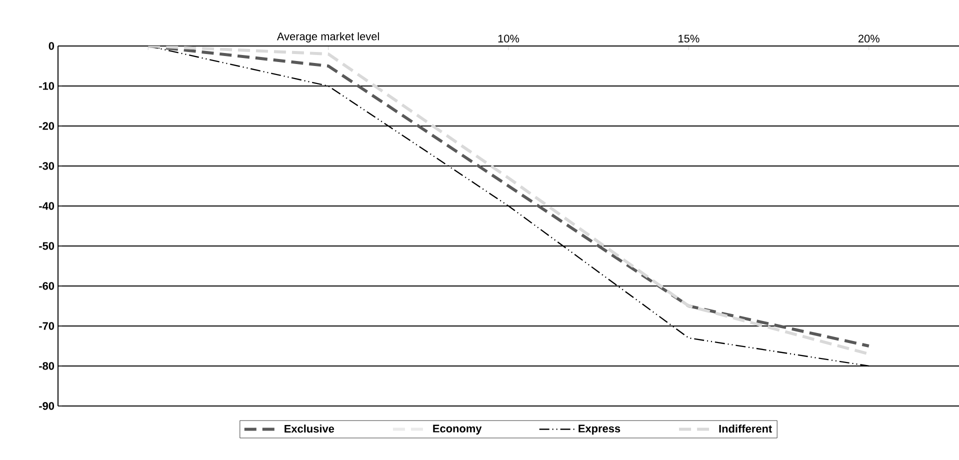  I want to click on y-tick-label: -20, so click(46, 126).